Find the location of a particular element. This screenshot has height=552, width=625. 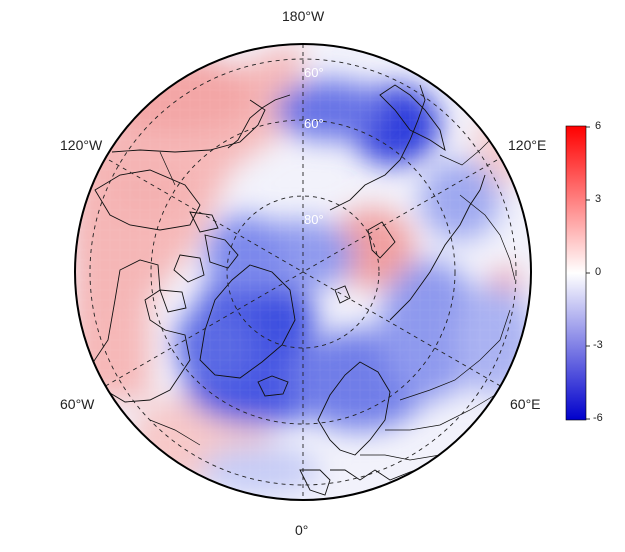

iceland-coast is located at coordinates (273, 386).